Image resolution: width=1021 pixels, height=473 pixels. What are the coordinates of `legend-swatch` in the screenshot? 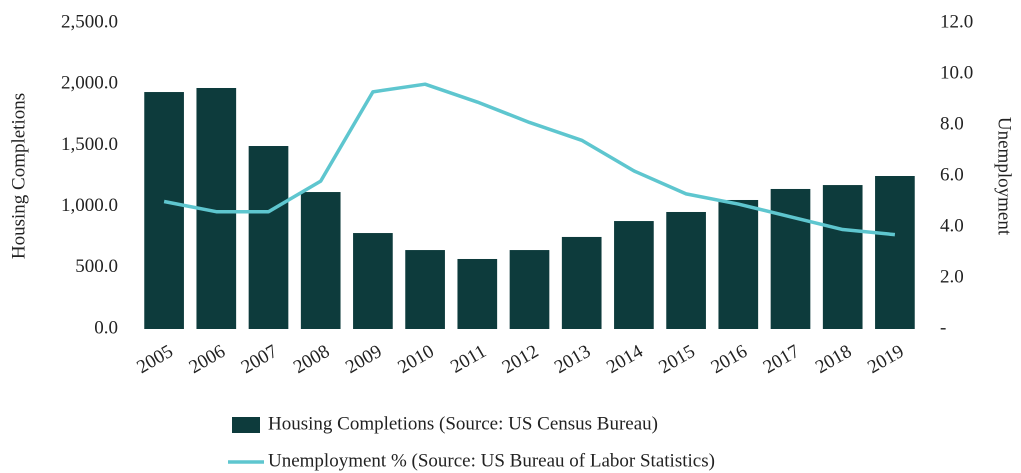 It's located at (246, 425).